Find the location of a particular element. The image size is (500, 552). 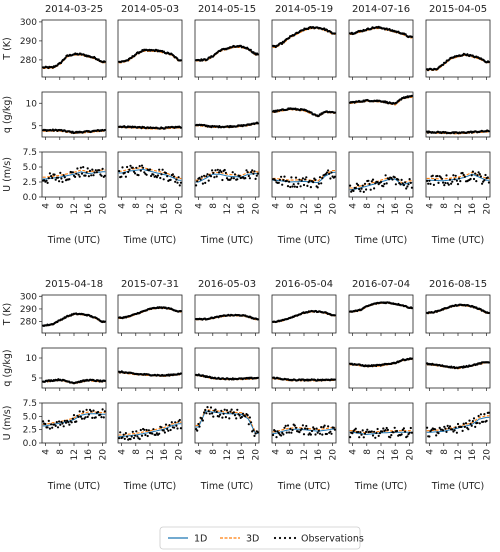

x-tick-label: 12 is located at coordinates (305, 208).